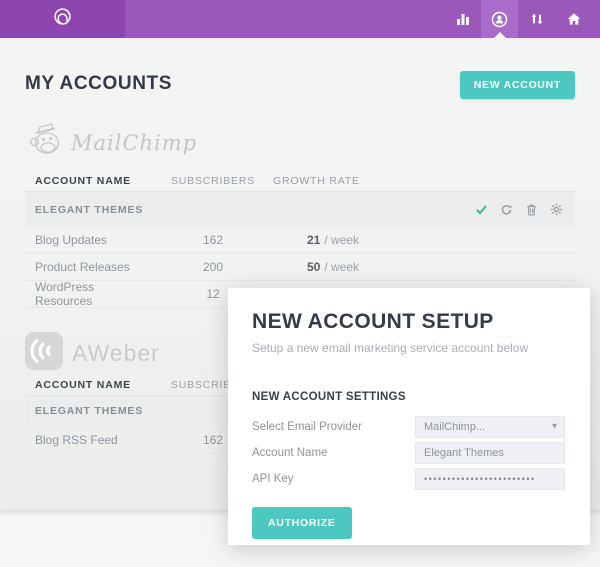  I want to click on form-row-account-name: Account Name Elegant Themes, so click(408, 453).